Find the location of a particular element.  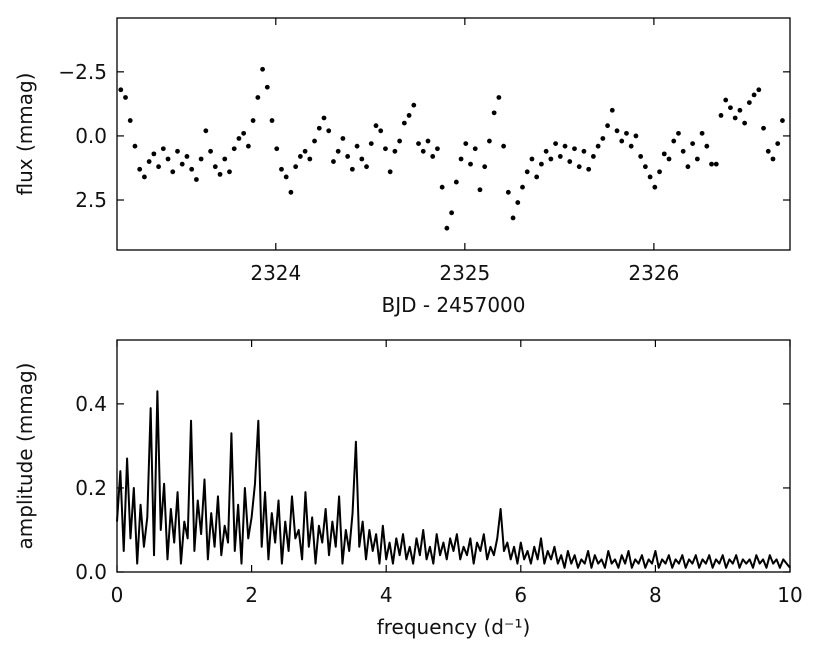

y-tick-label: 2.5 is located at coordinates (91, 200).